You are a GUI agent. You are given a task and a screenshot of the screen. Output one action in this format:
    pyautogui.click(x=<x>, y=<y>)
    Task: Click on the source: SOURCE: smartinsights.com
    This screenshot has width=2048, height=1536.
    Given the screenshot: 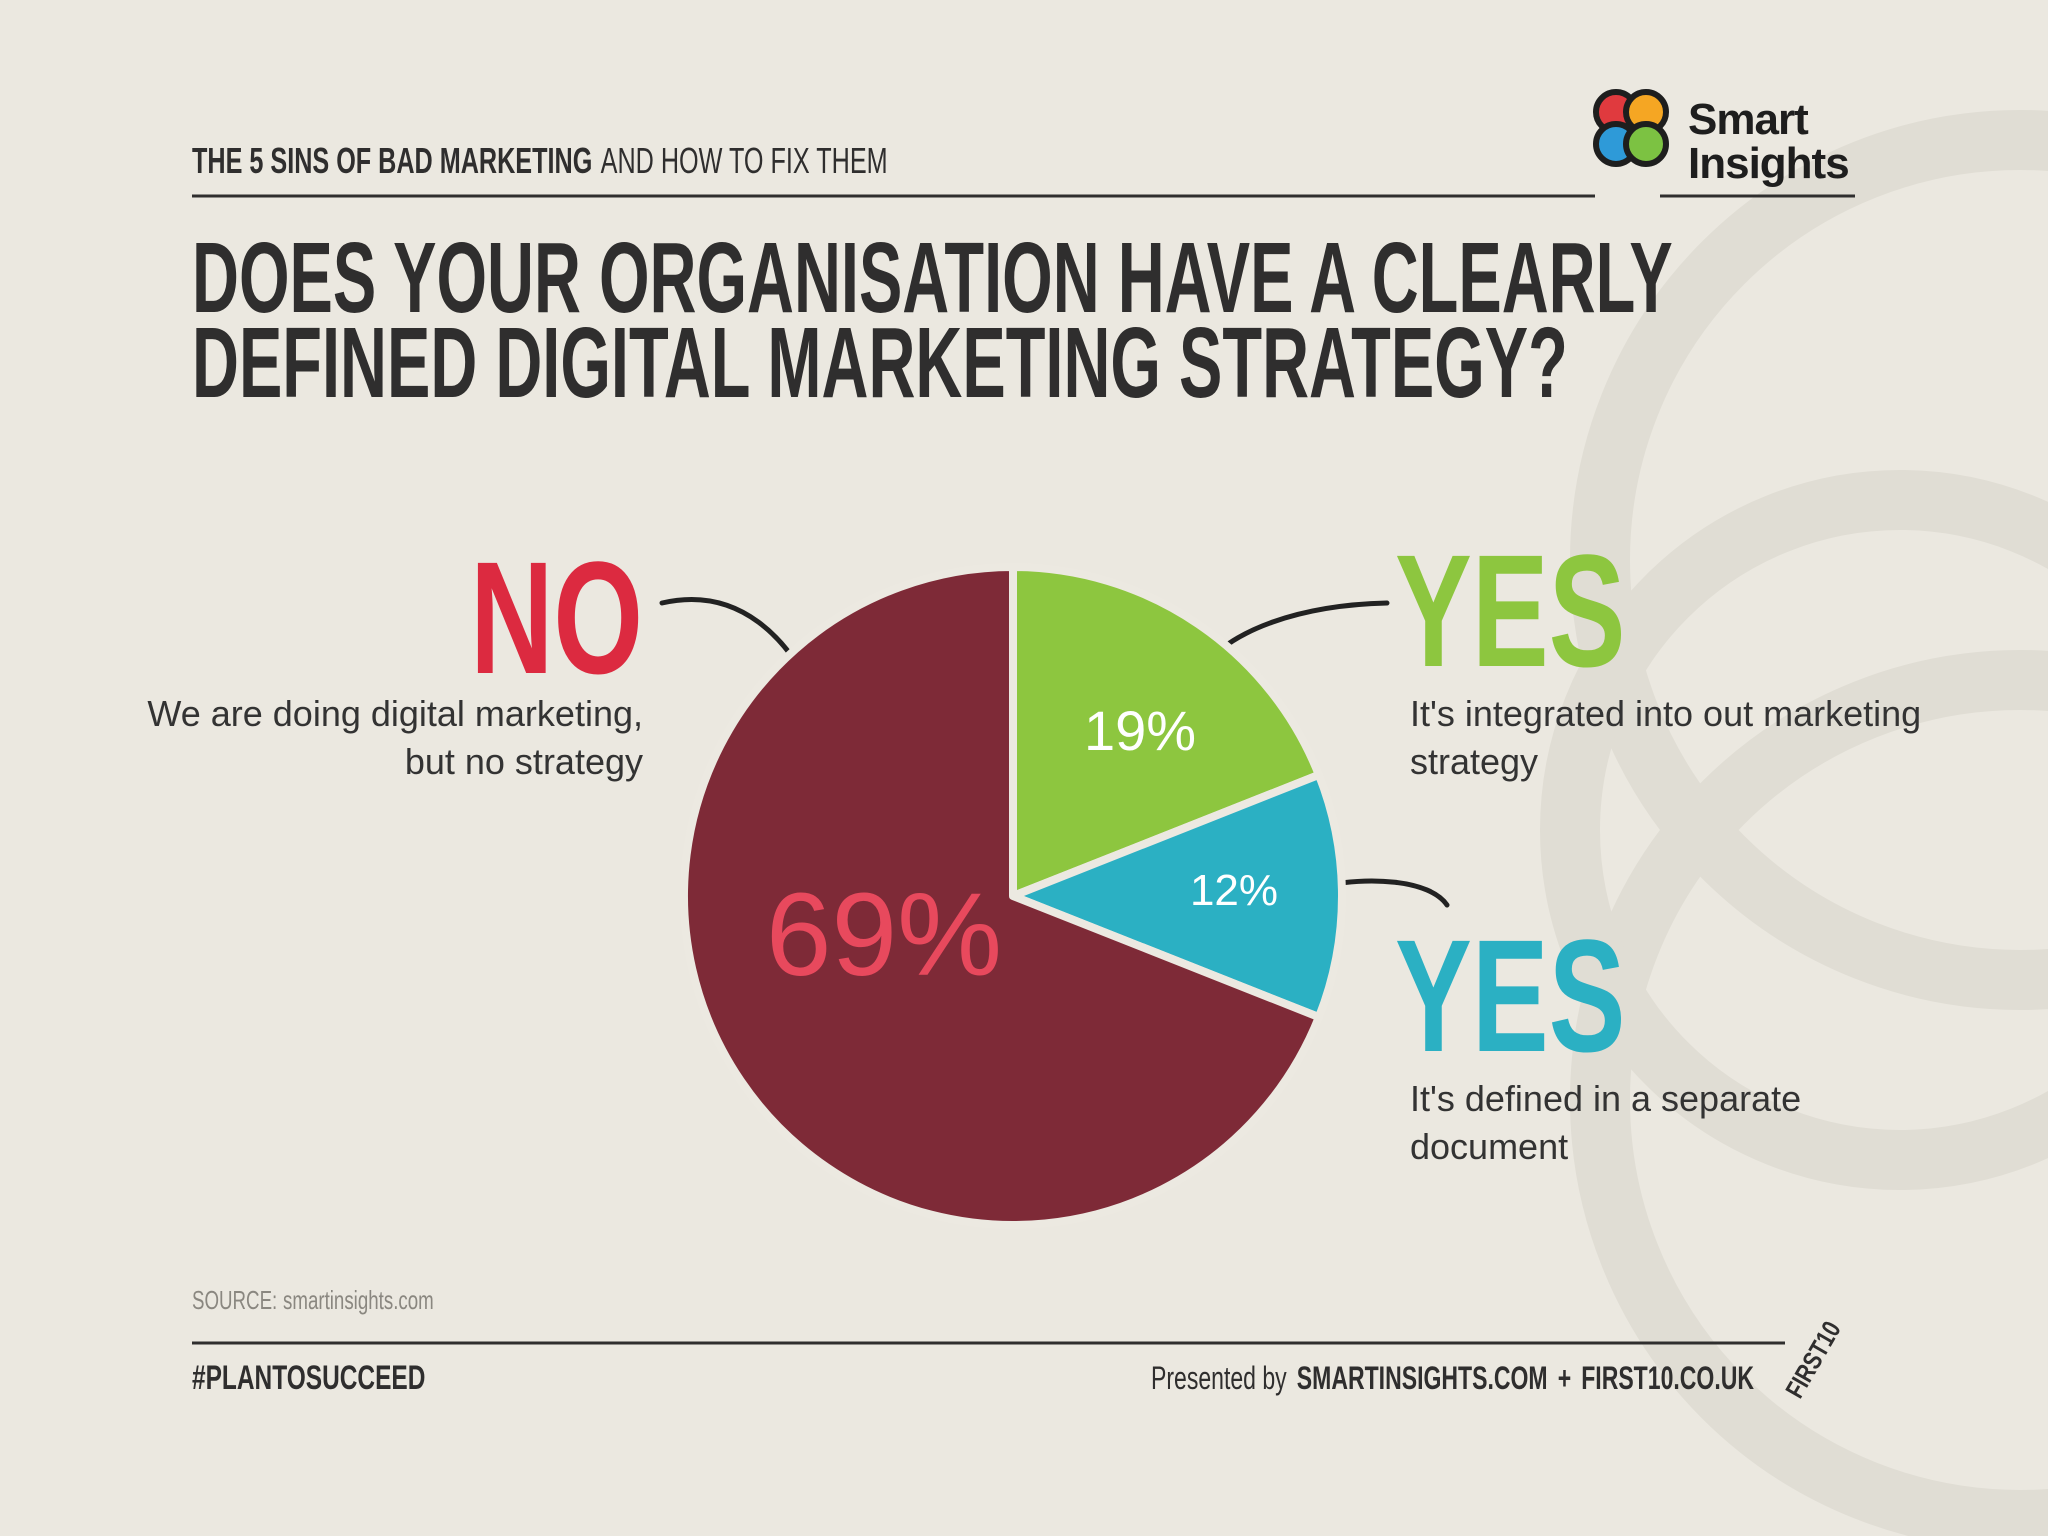 What is the action you would take?
    pyautogui.click(x=313, y=1300)
    